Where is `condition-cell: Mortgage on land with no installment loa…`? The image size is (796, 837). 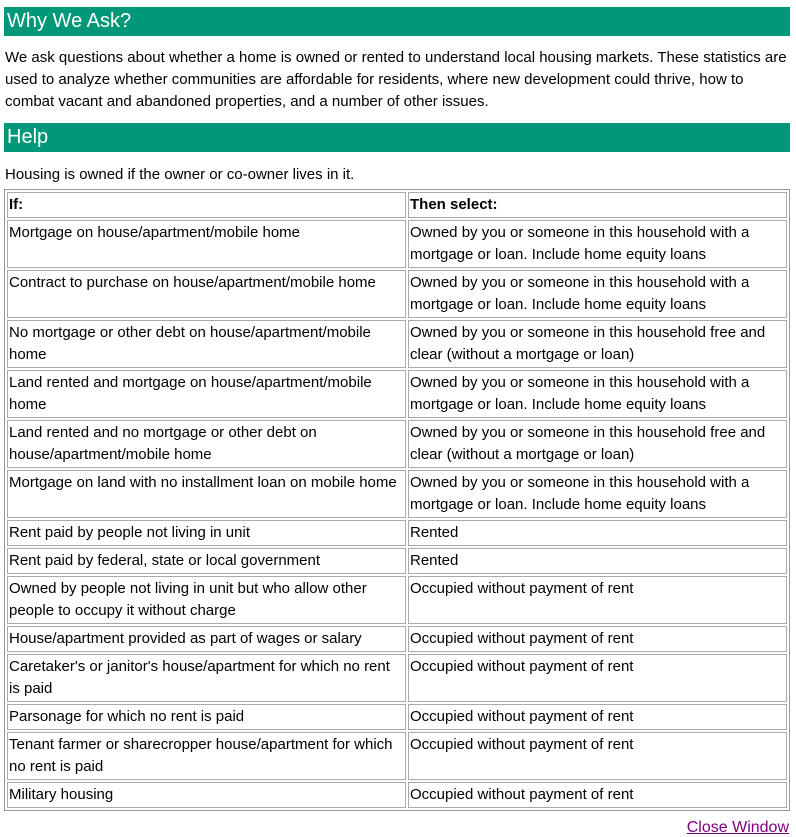 condition-cell: Mortgage on land with no installment loa… is located at coordinates (206, 494).